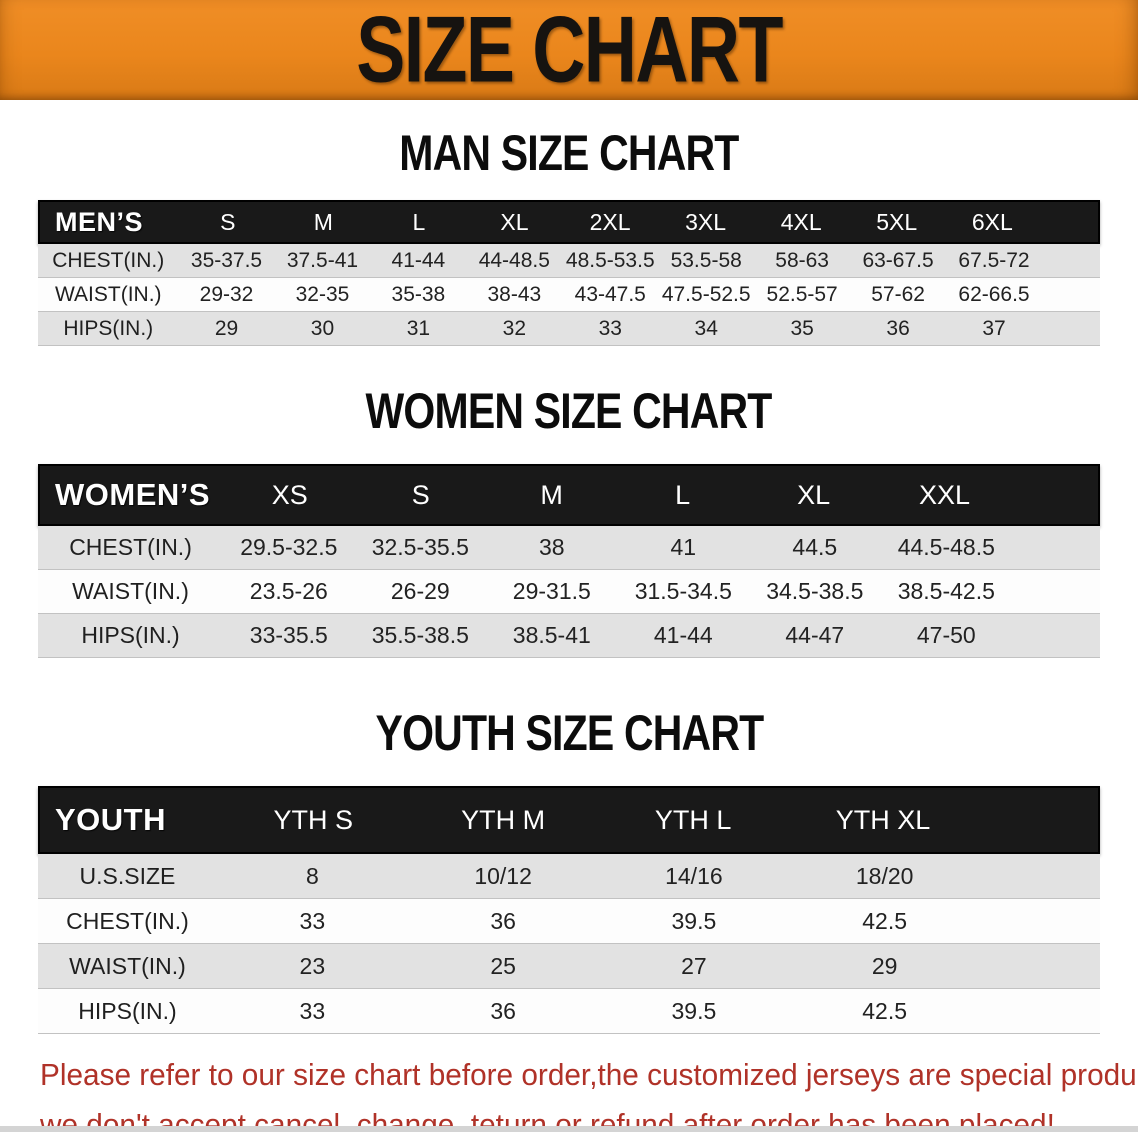 The height and width of the screenshot is (1132, 1138). I want to click on size-column-header: L, so click(683, 494).